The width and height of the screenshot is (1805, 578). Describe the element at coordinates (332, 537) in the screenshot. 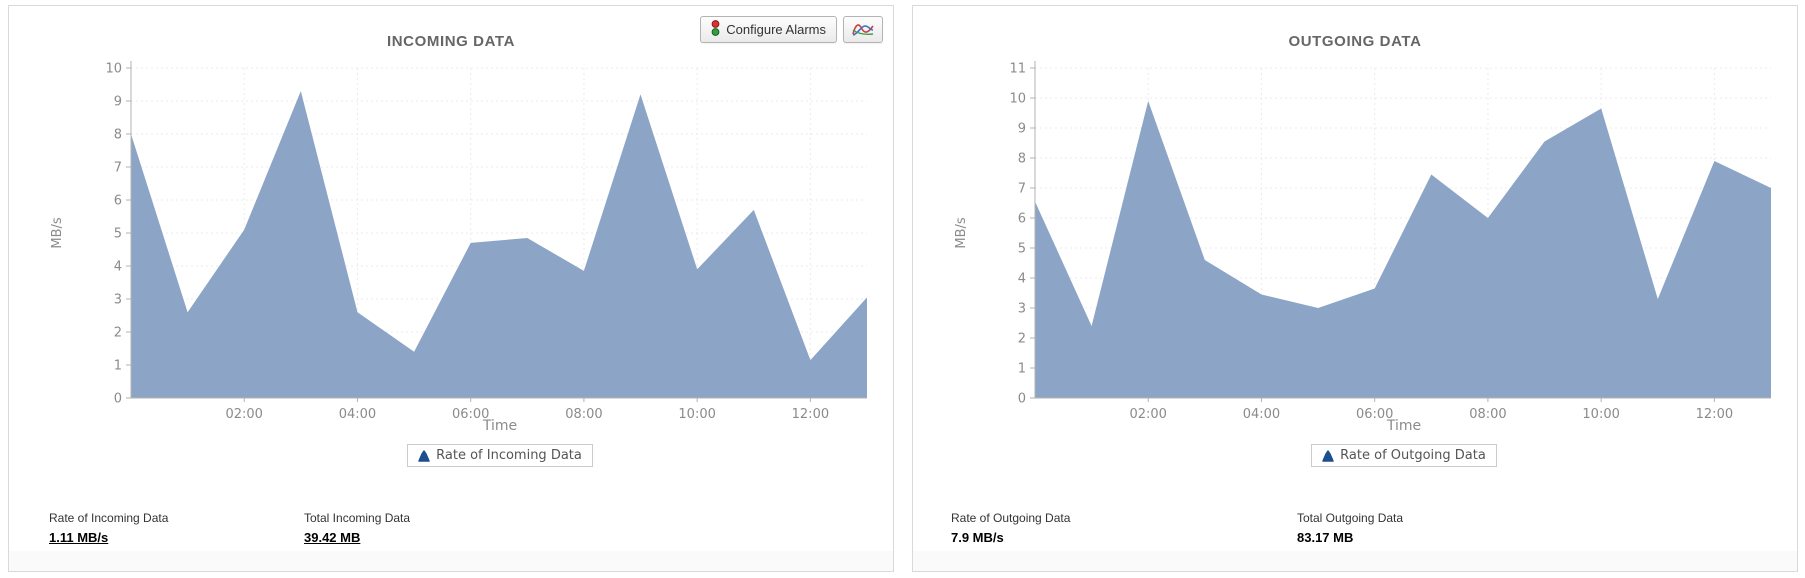

I see `stat-value-link: 39.42 MB` at that location.